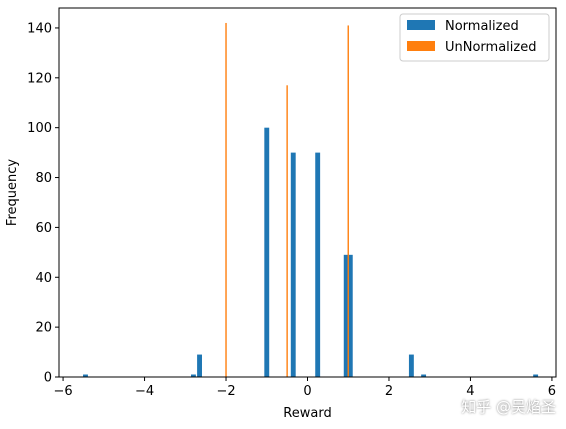 Image resolution: width=566 pixels, height=429 pixels. I want to click on x-tick-label: 4, so click(470, 391).